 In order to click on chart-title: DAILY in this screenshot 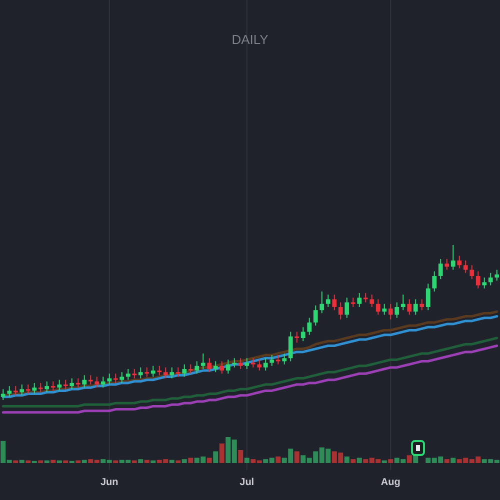, I will do `click(250, 39)`.